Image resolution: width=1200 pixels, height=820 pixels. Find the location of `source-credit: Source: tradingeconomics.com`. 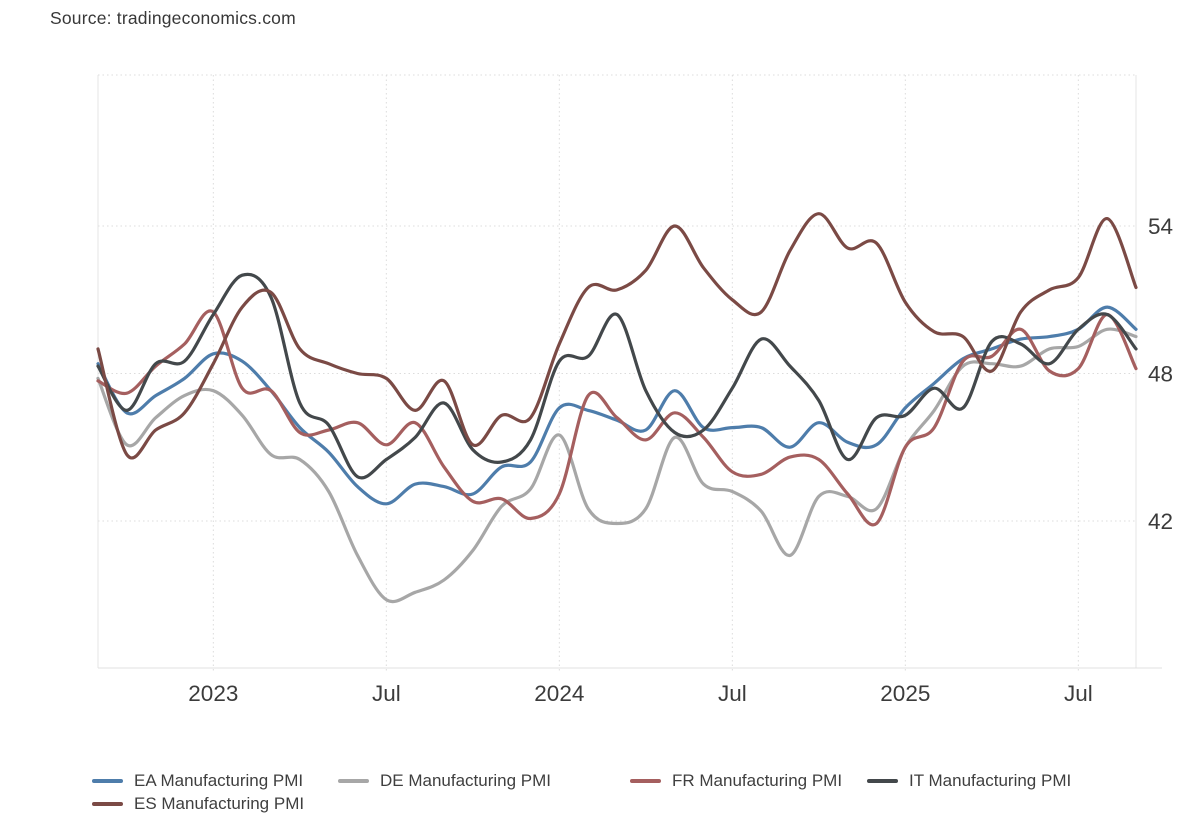

source-credit: Source: tradingeconomics.com is located at coordinates (173, 18).